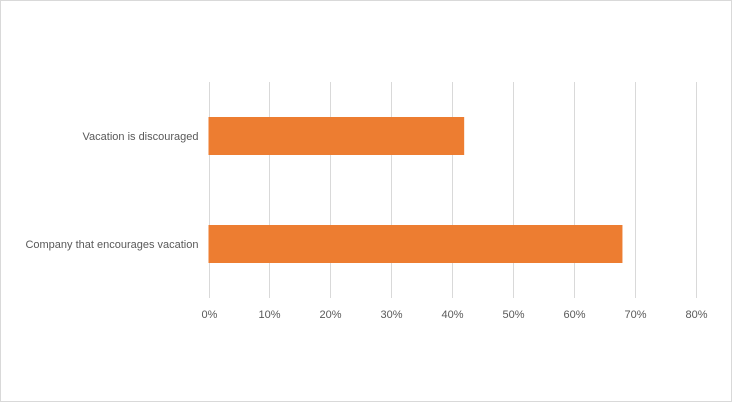 Image resolution: width=732 pixels, height=402 pixels. I want to click on x-tick-label: 70%, so click(635, 315).